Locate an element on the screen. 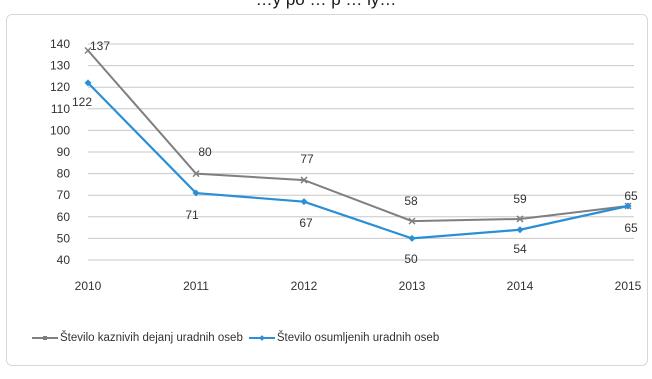 The width and height of the screenshot is (652, 379). y-tick-label: 60 is located at coordinates (64, 217).